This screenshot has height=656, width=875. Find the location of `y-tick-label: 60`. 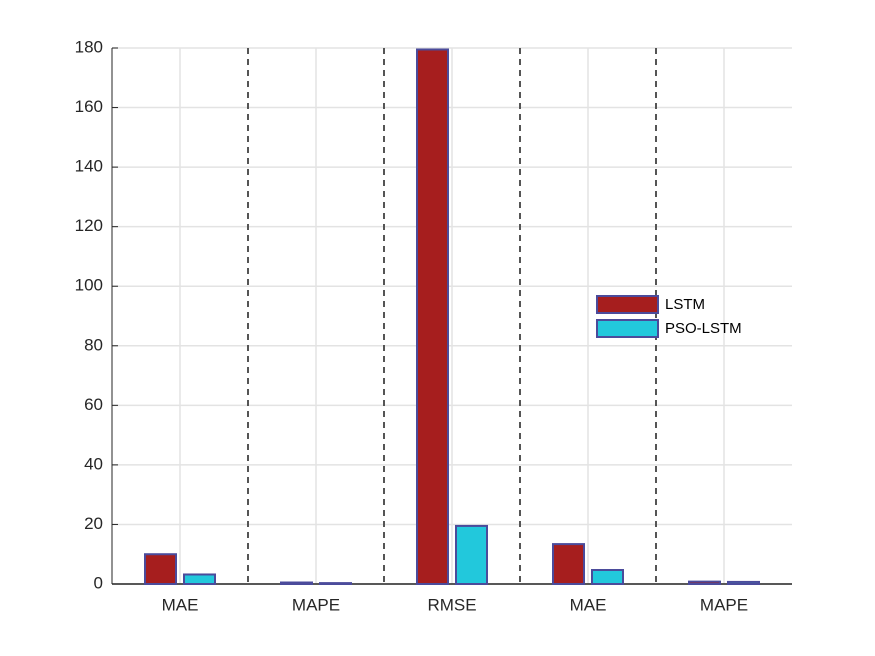

y-tick-label: 60 is located at coordinates (93, 404).